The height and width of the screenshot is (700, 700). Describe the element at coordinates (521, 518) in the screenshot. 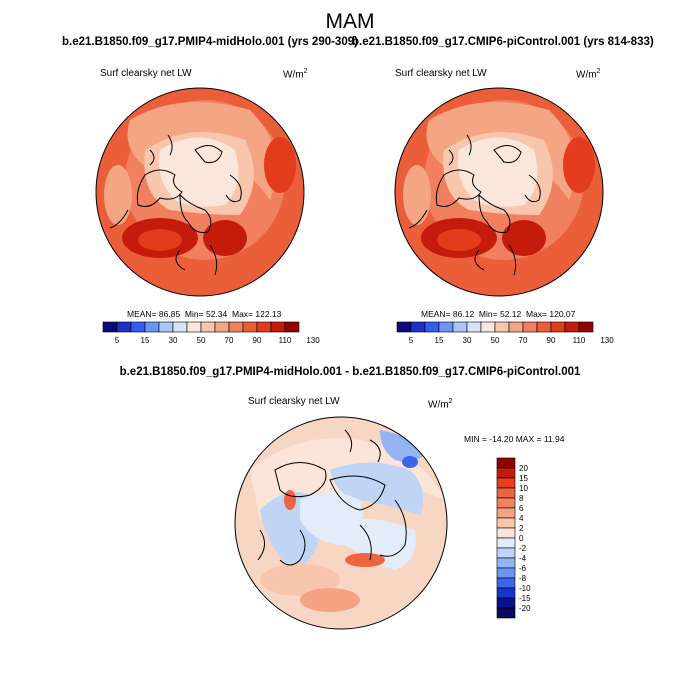

I see `colorbar-tick-label: 4` at that location.